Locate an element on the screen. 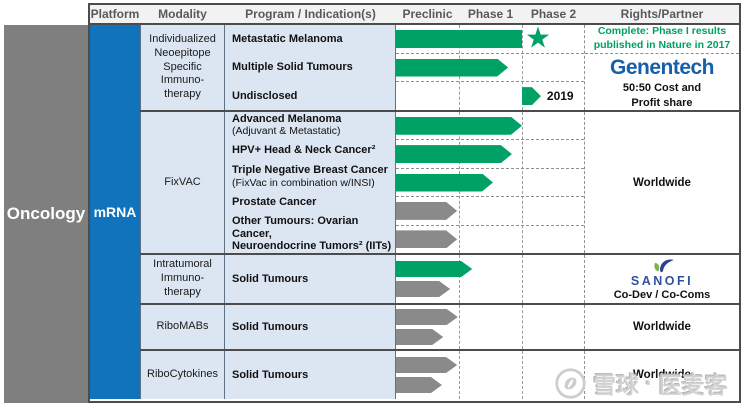  program-row: Metastatic Melanoma is located at coordinates (310, 39).